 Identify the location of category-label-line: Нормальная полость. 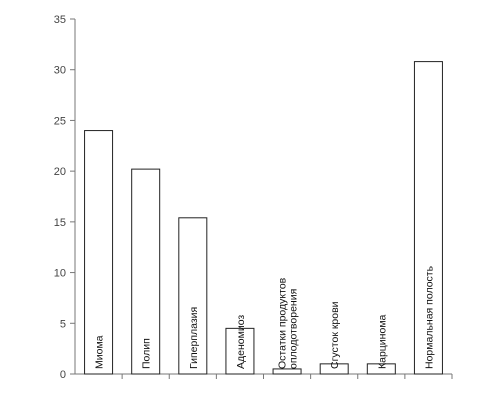
(429, 317).